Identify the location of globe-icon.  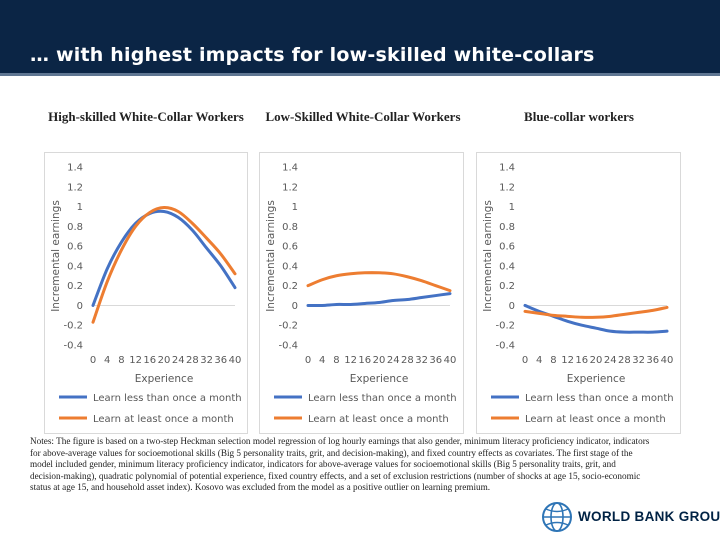
(557, 517).